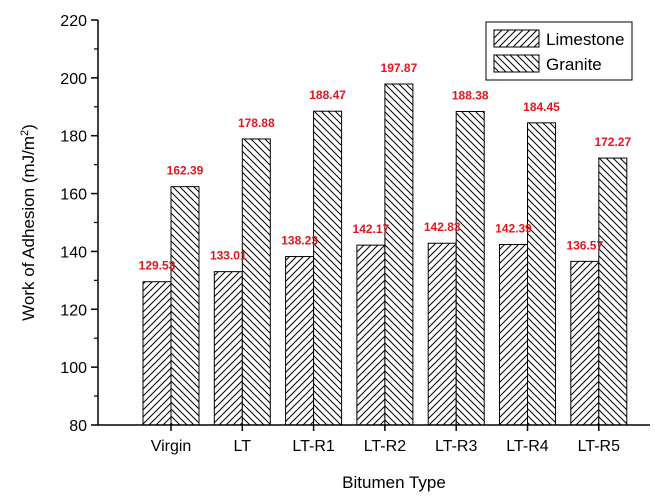 This screenshot has height=497, width=655. I want to click on bar-limestone-virgin, so click(157, 353).